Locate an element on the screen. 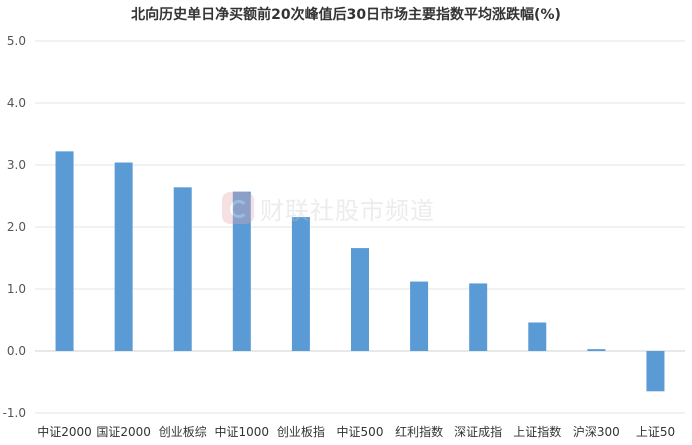  x-category-label: 上证50 is located at coordinates (655, 432).